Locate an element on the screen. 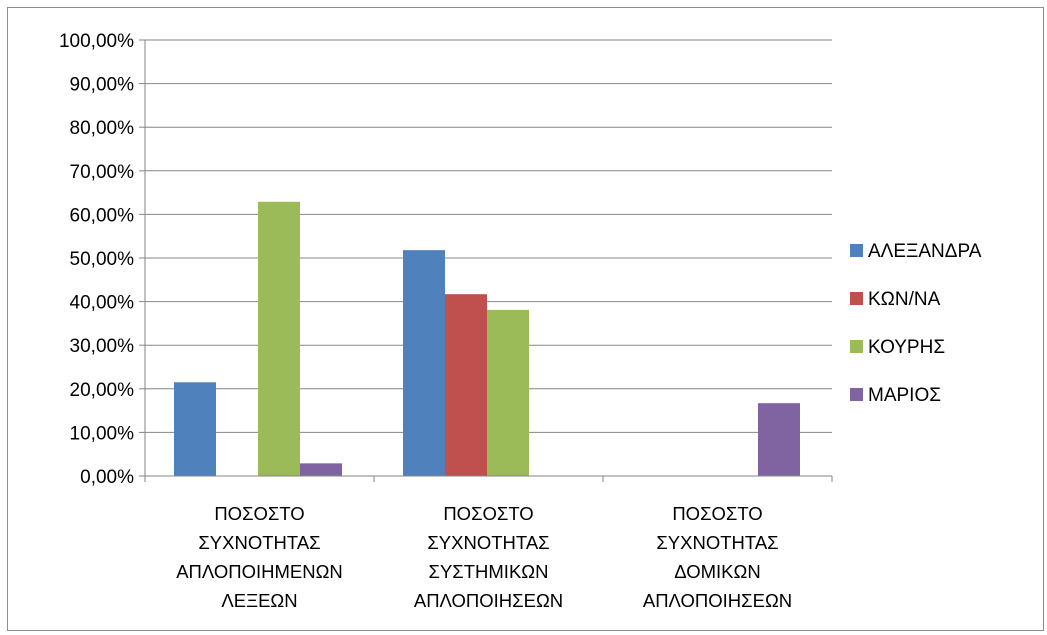 This screenshot has height=635, width=1047. y-tick-label: 100,00% is located at coordinates (96, 41).